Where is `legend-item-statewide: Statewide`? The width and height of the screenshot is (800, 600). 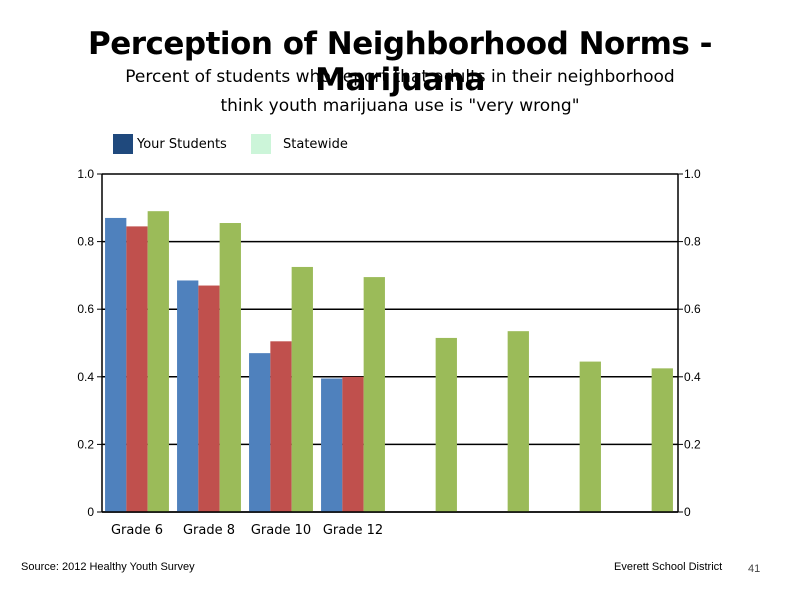
legend-item-statewide: Statewide is located at coordinates (299, 144).